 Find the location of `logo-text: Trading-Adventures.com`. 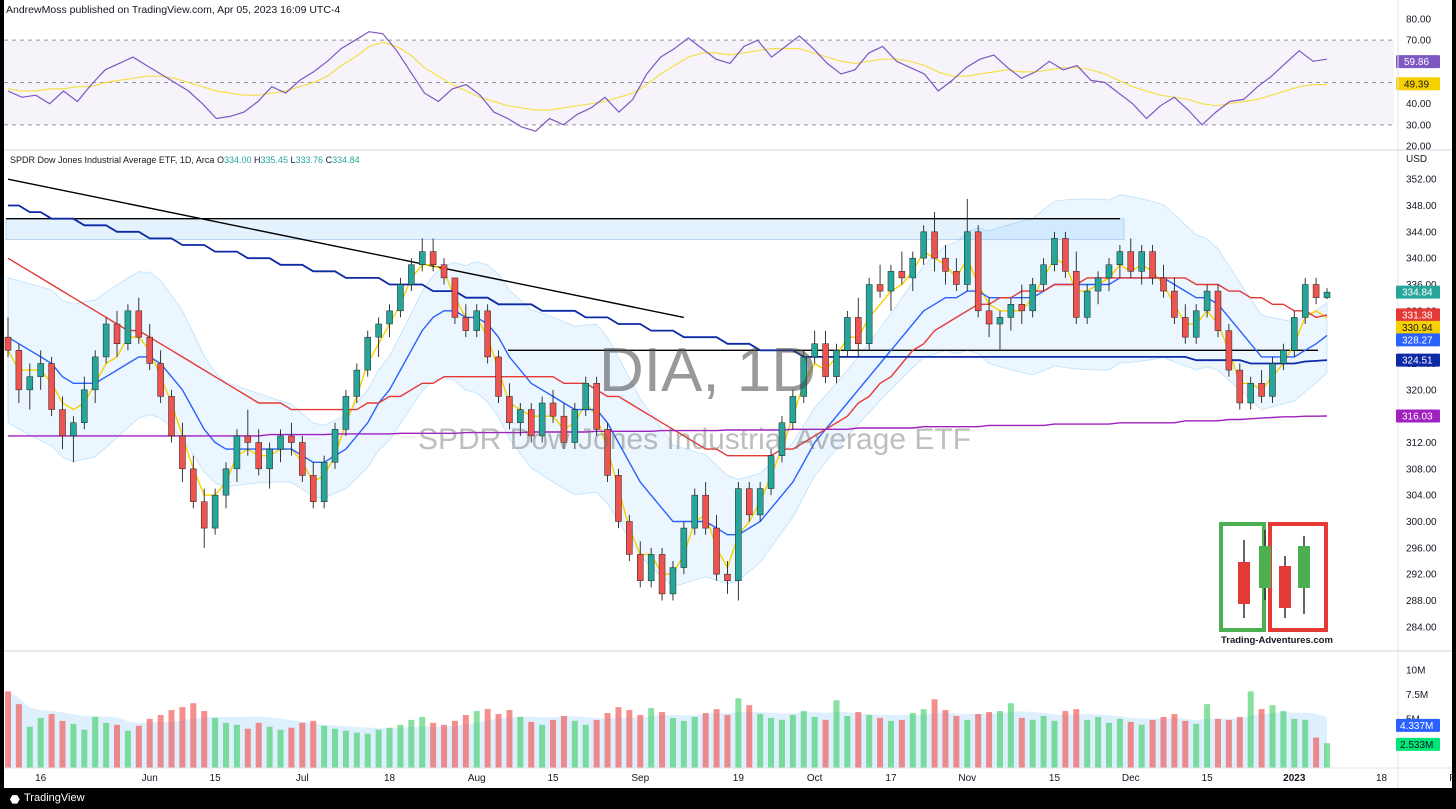

logo-text: Trading-Adventures.com is located at coordinates (1277, 640).